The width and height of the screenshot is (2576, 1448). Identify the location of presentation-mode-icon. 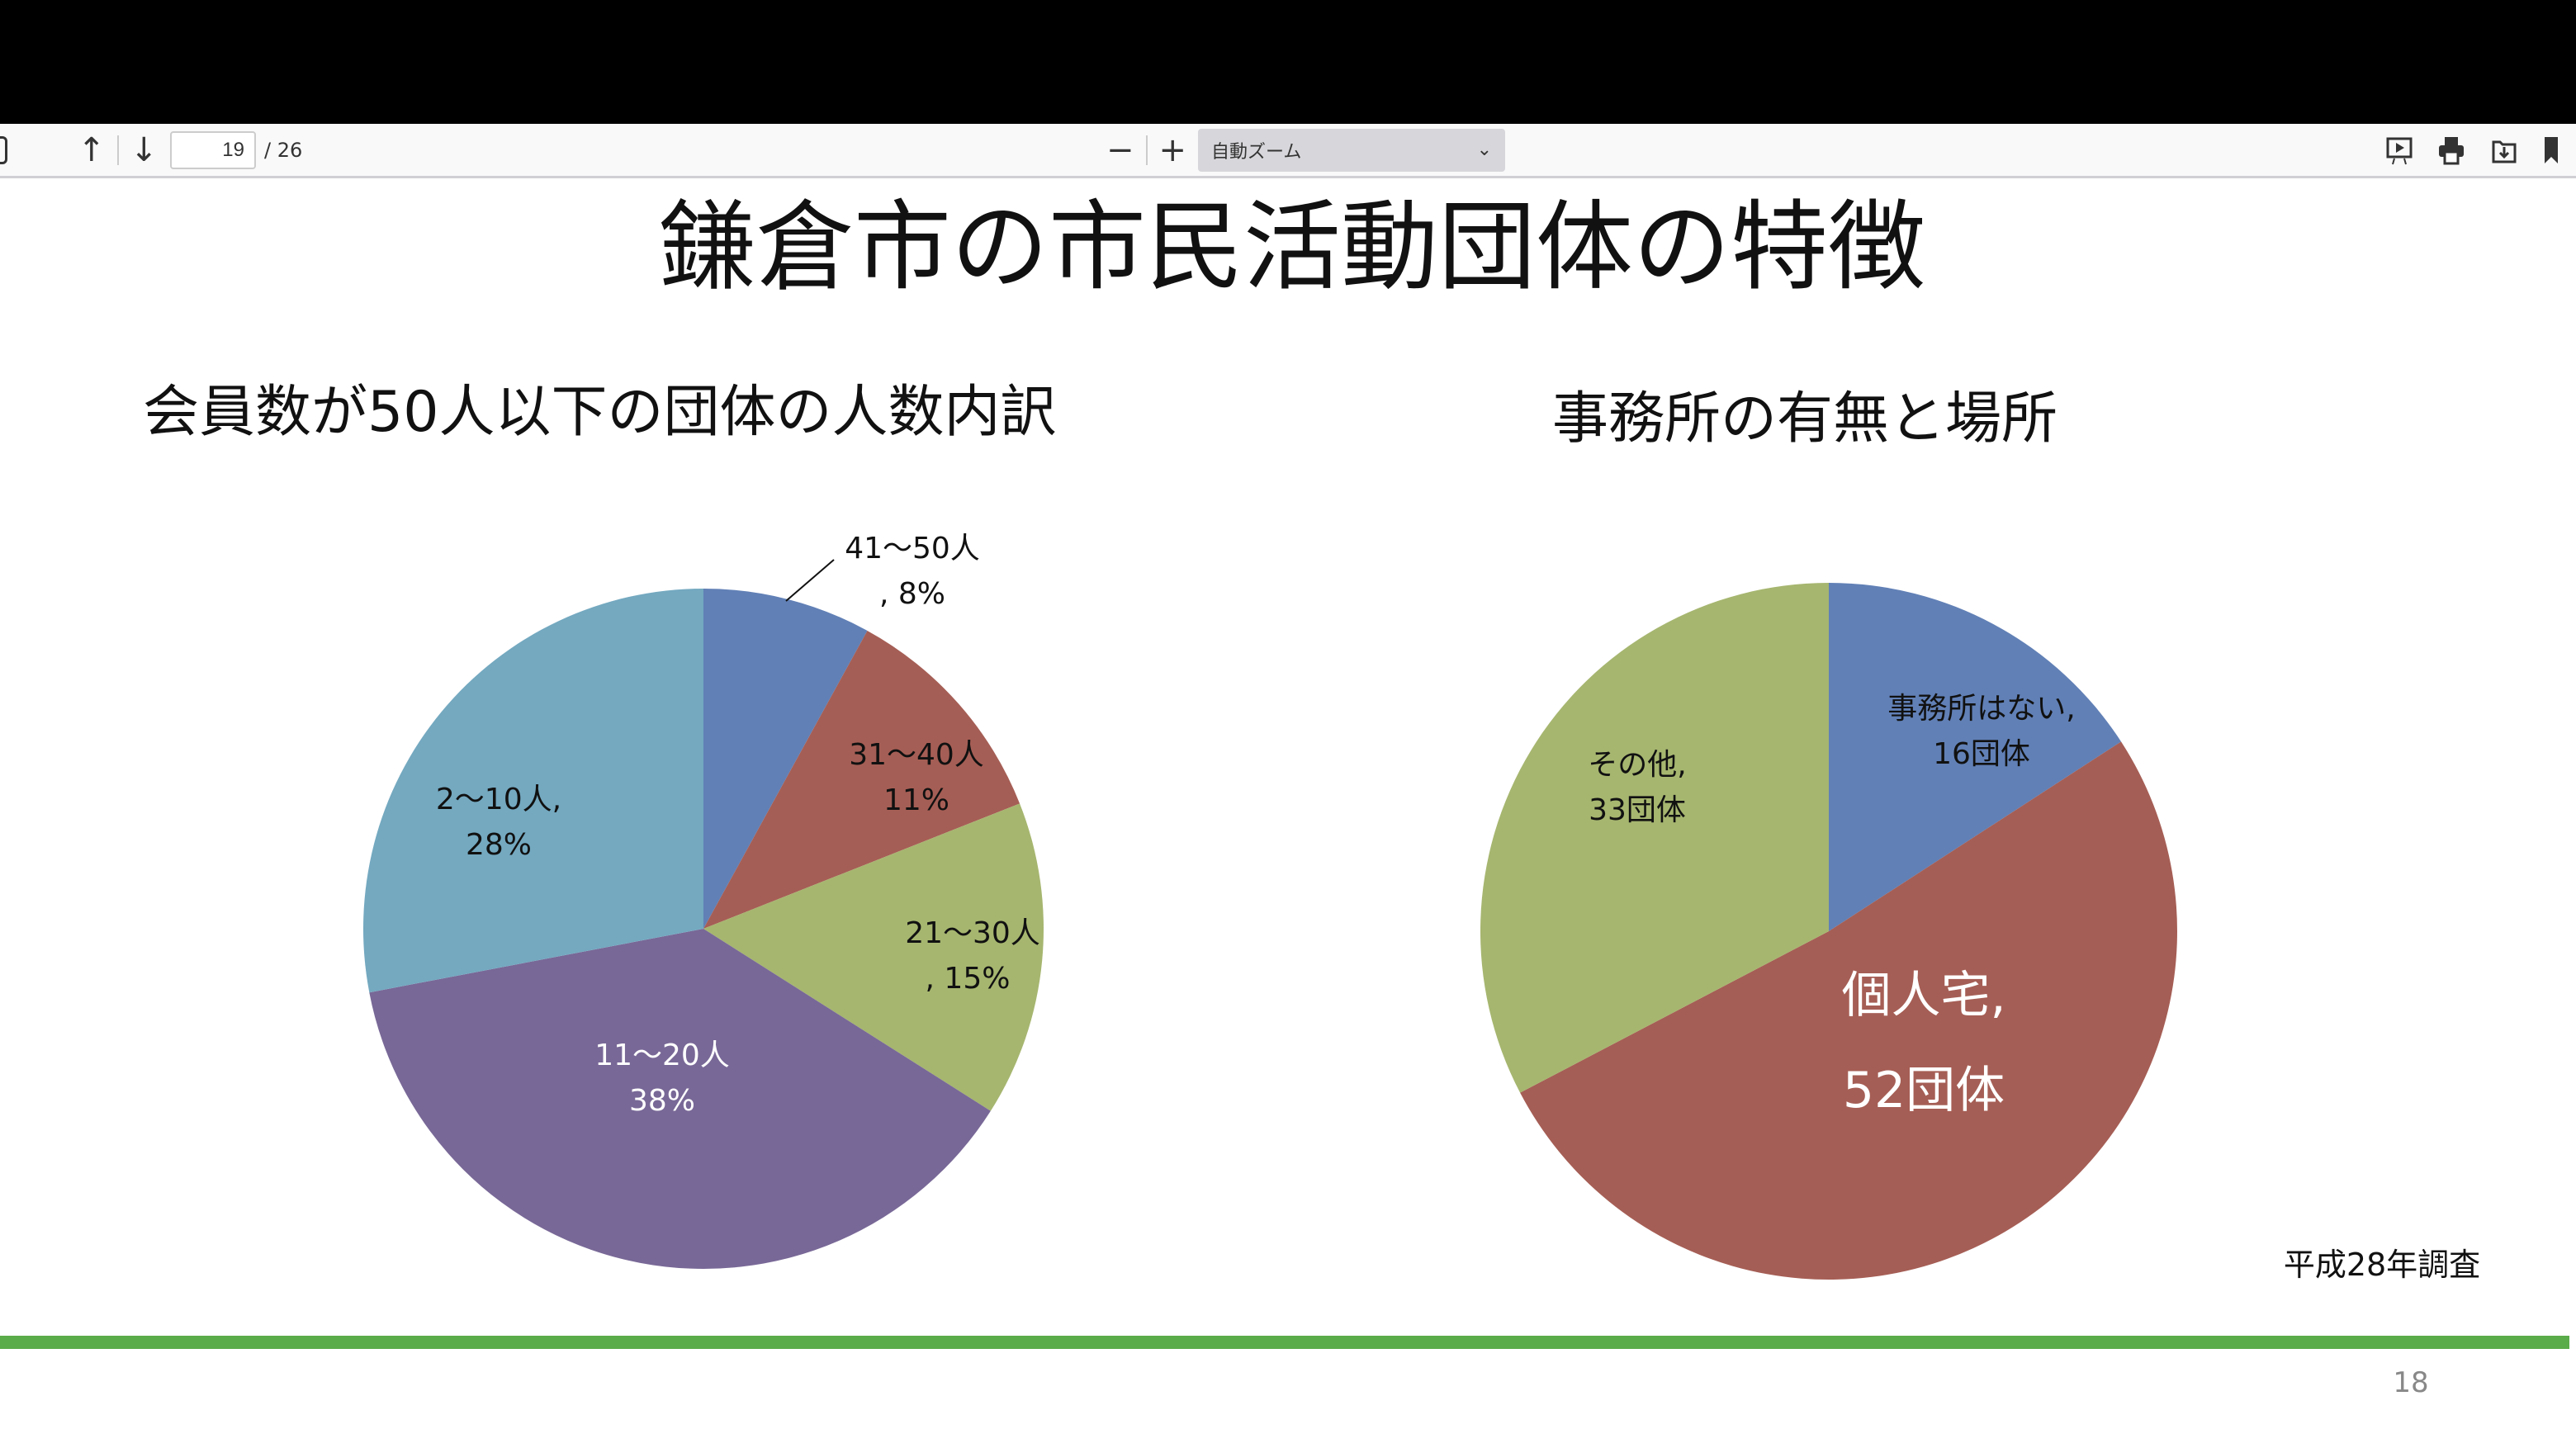
(2399, 150).